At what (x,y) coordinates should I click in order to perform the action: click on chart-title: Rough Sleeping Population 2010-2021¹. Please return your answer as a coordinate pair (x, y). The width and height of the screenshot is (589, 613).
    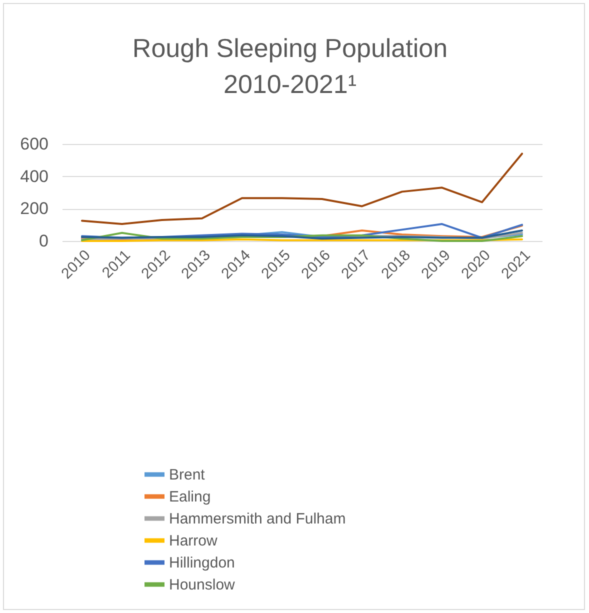
    Looking at the image, I should click on (290, 66).